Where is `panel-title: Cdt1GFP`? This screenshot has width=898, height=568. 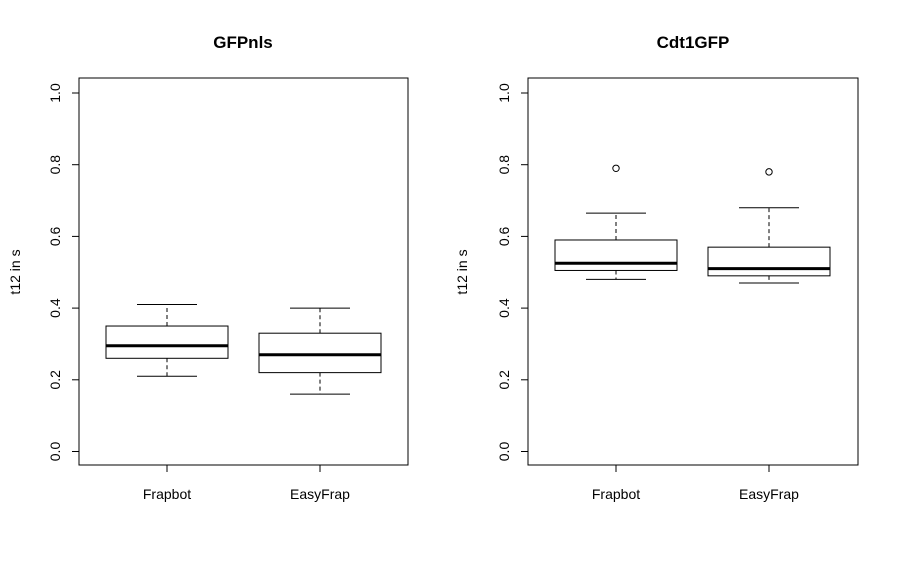
panel-title: Cdt1GFP is located at coordinates (693, 42).